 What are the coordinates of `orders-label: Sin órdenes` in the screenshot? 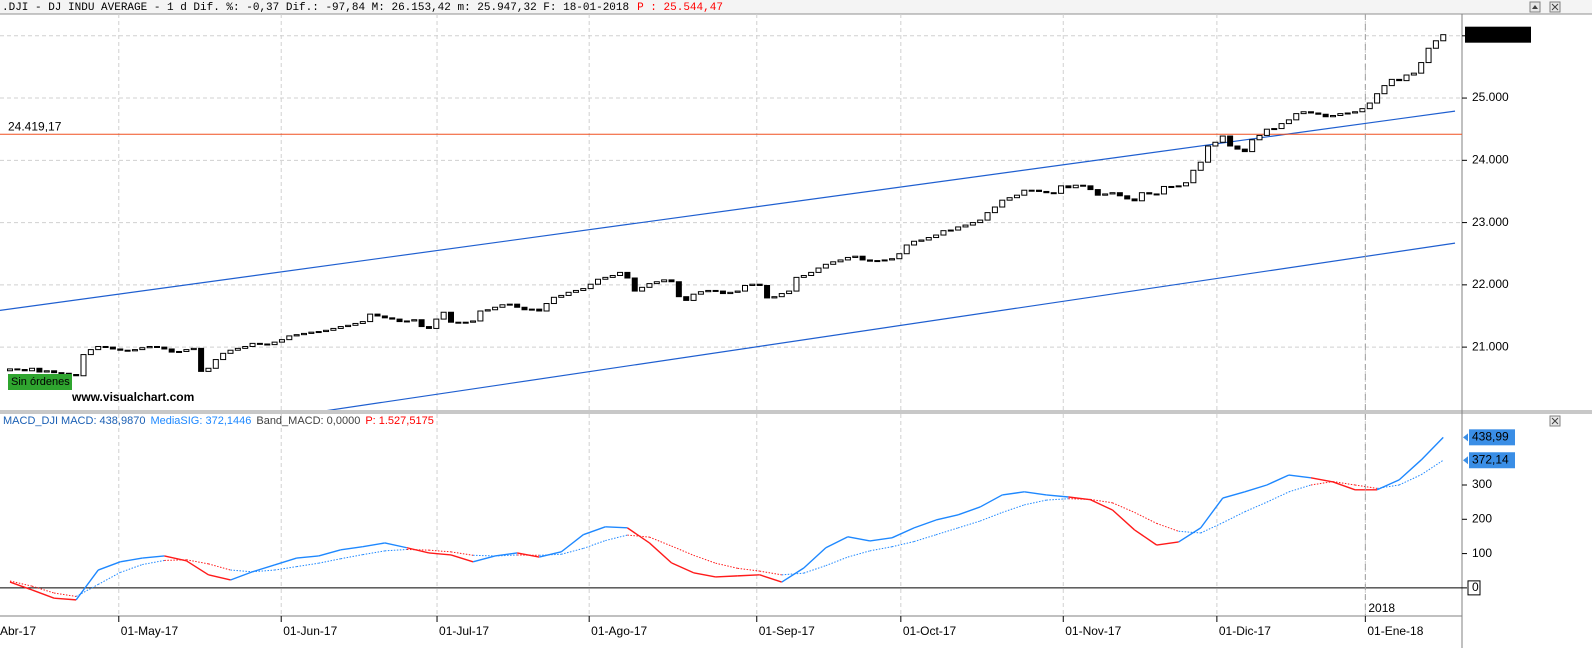 It's located at (40, 382).